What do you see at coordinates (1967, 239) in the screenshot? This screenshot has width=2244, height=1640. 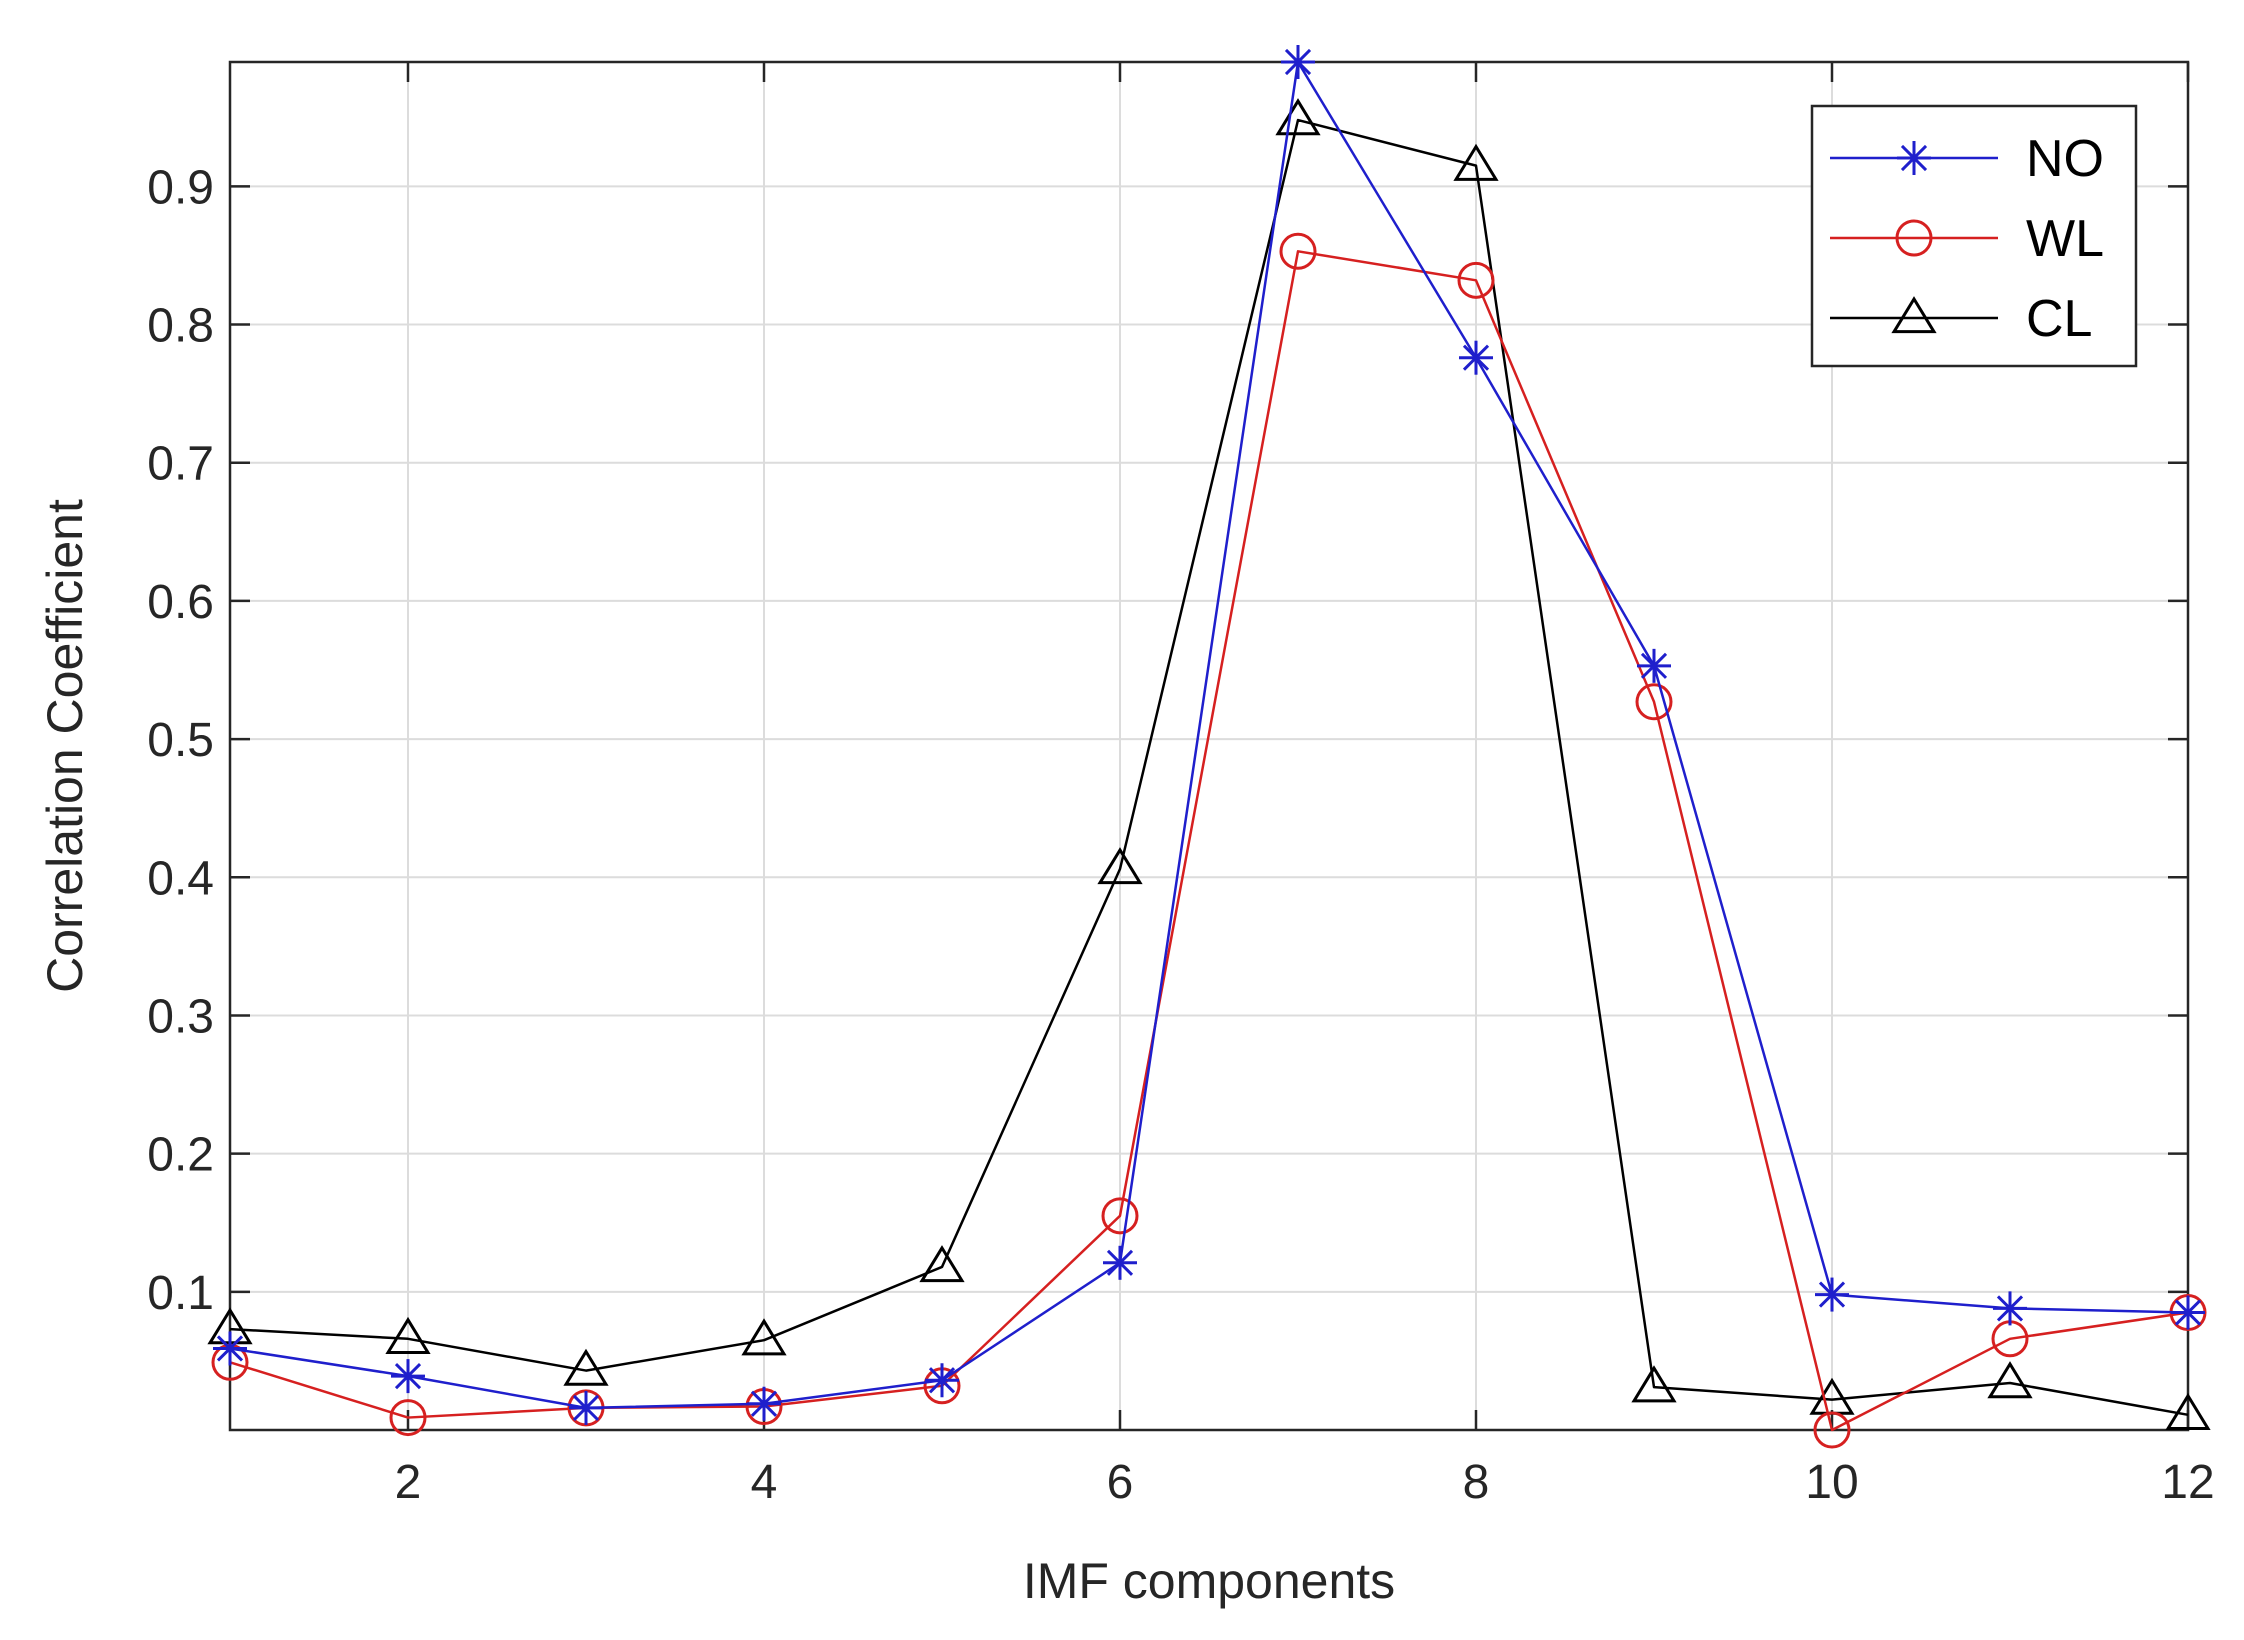 I see `legend-item-wl: WL` at bounding box center [1967, 239].